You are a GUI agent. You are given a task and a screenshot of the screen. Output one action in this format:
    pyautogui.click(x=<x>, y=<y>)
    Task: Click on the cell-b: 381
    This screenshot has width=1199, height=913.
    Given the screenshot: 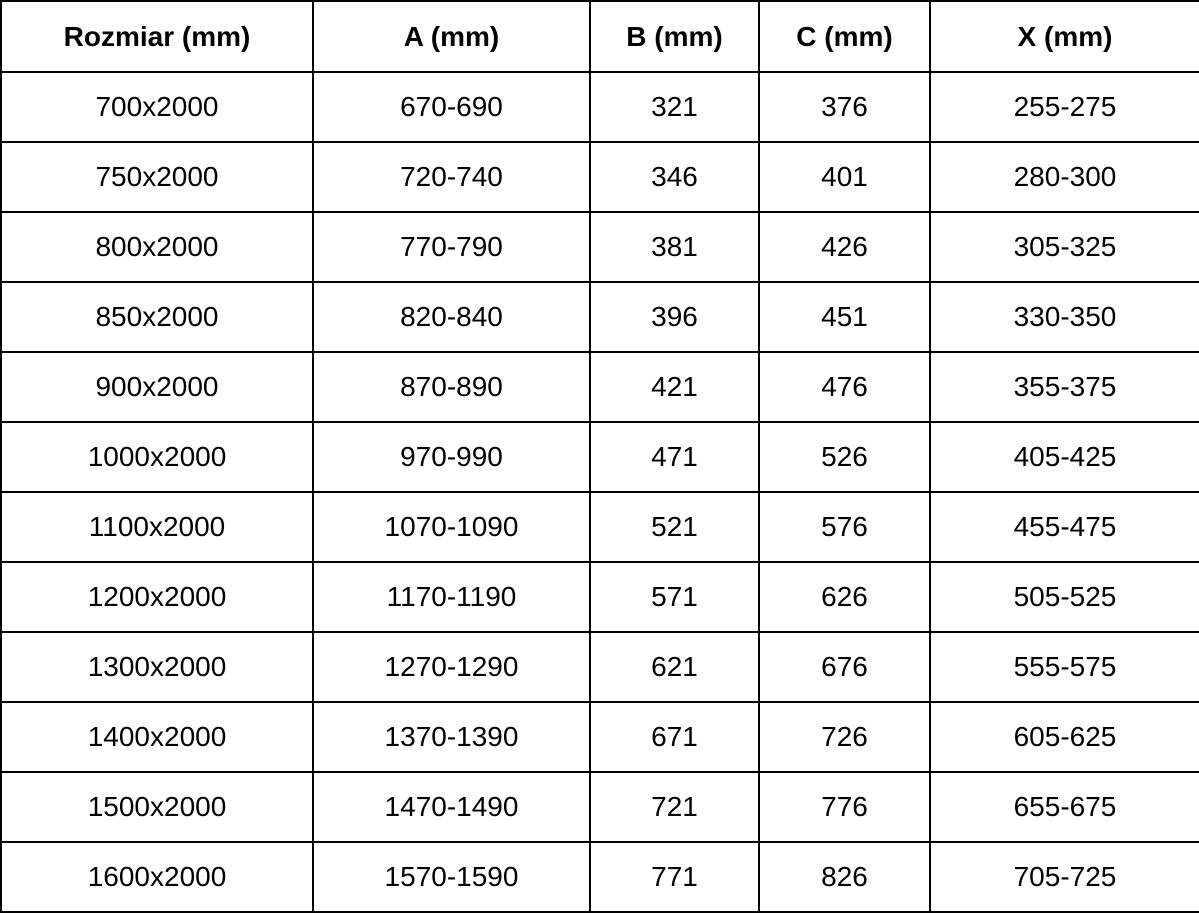 What is the action you would take?
    pyautogui.click(x=674, y=247)
    